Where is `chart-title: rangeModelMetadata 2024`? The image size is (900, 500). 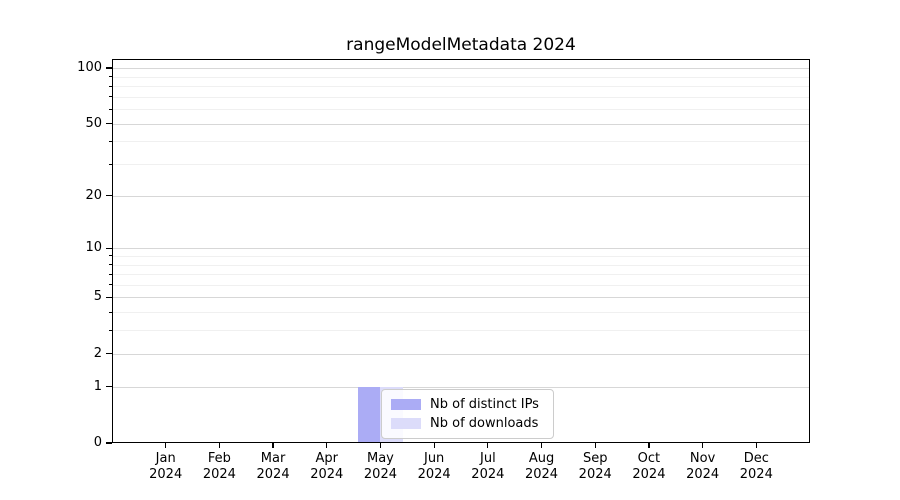
chart-title: rangeModelMetadata 2024 is located at coordinates (461, 45).